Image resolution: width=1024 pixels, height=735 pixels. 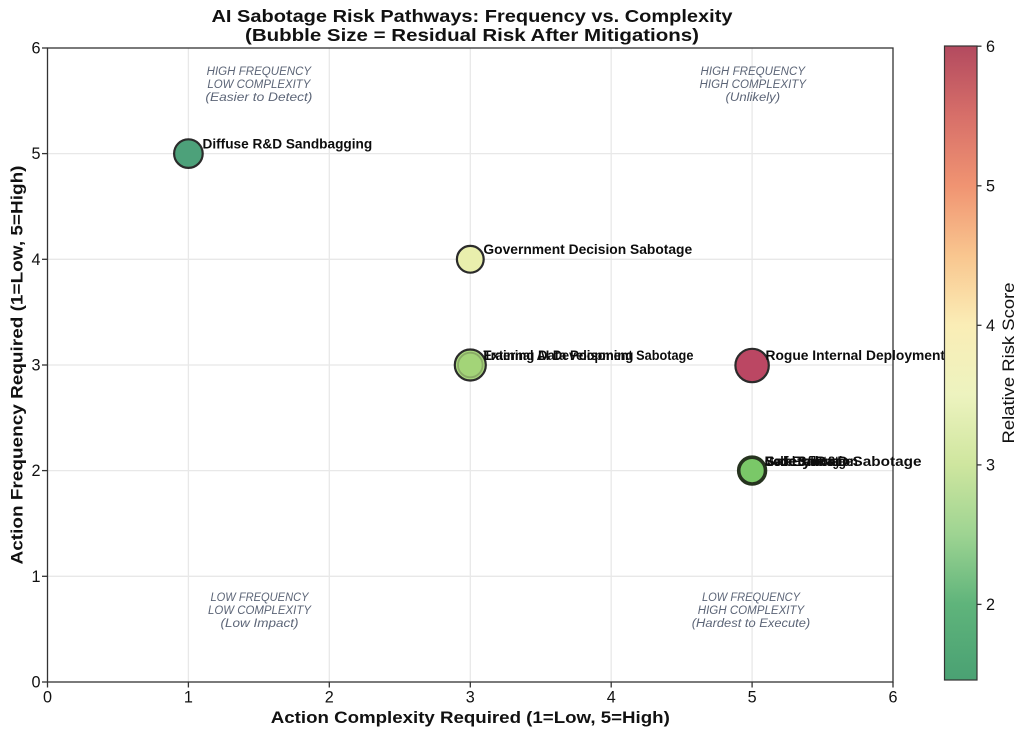 I want to click on svg-text: (Hardest to Execute), so click(x=751, y=624).